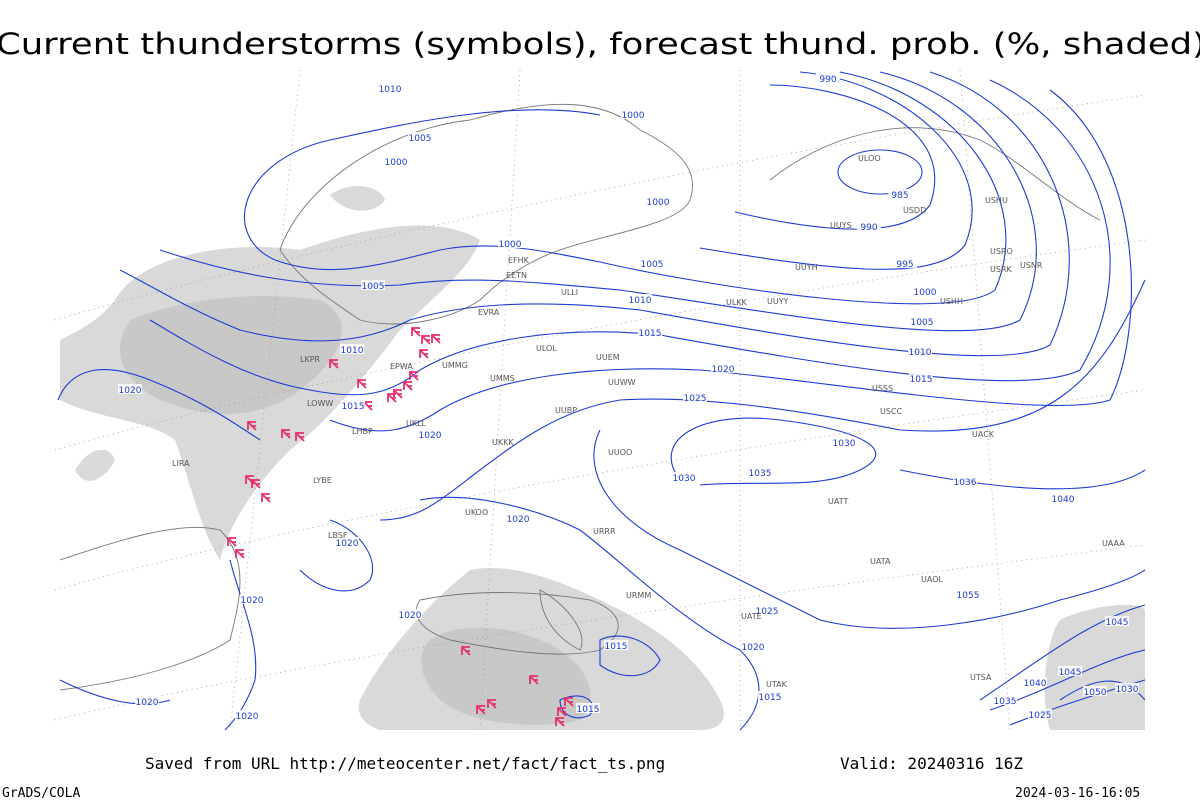 Image resolution: width=1200 pixels, height=800 pixels. I want to click on isobar-label: 985, so click(899, 196).